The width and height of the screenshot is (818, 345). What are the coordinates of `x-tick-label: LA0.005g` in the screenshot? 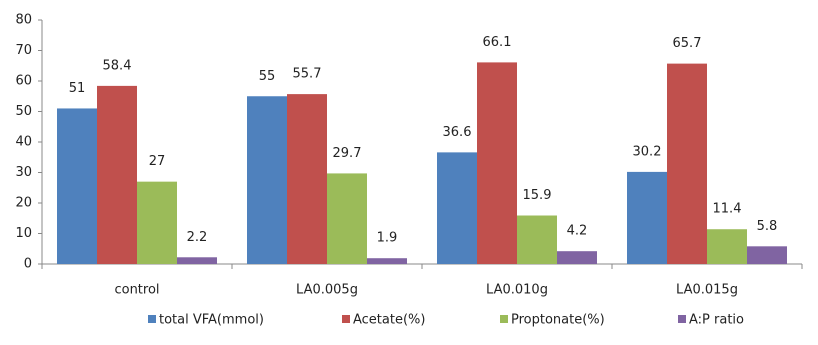 It's located at (327, 290).